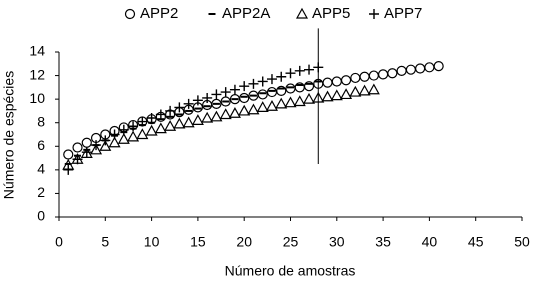  Describe the element at coordinates (430, 242) in the screenshot. I see `x-tick-label: 40` at that location.